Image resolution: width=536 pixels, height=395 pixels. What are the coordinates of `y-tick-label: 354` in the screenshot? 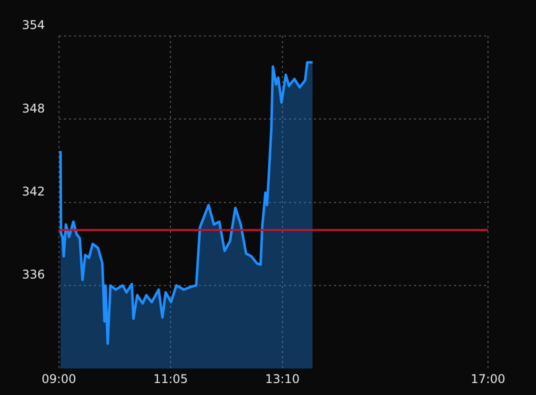 It's located at (33, 25).